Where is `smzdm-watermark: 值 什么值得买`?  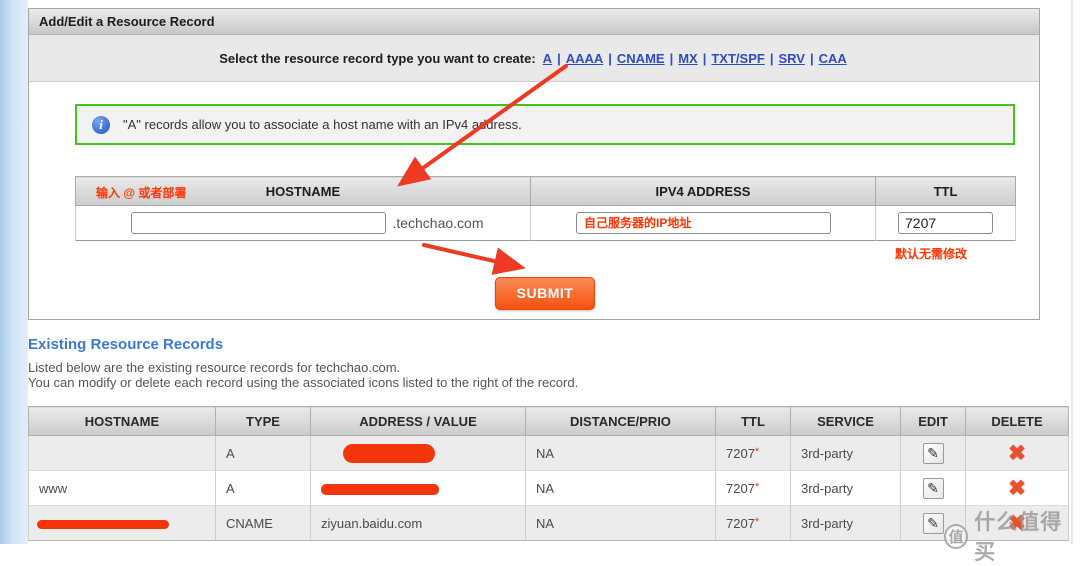 smzdm-watermark: 值 什么值得买 is located at coordinates (1012, 536).